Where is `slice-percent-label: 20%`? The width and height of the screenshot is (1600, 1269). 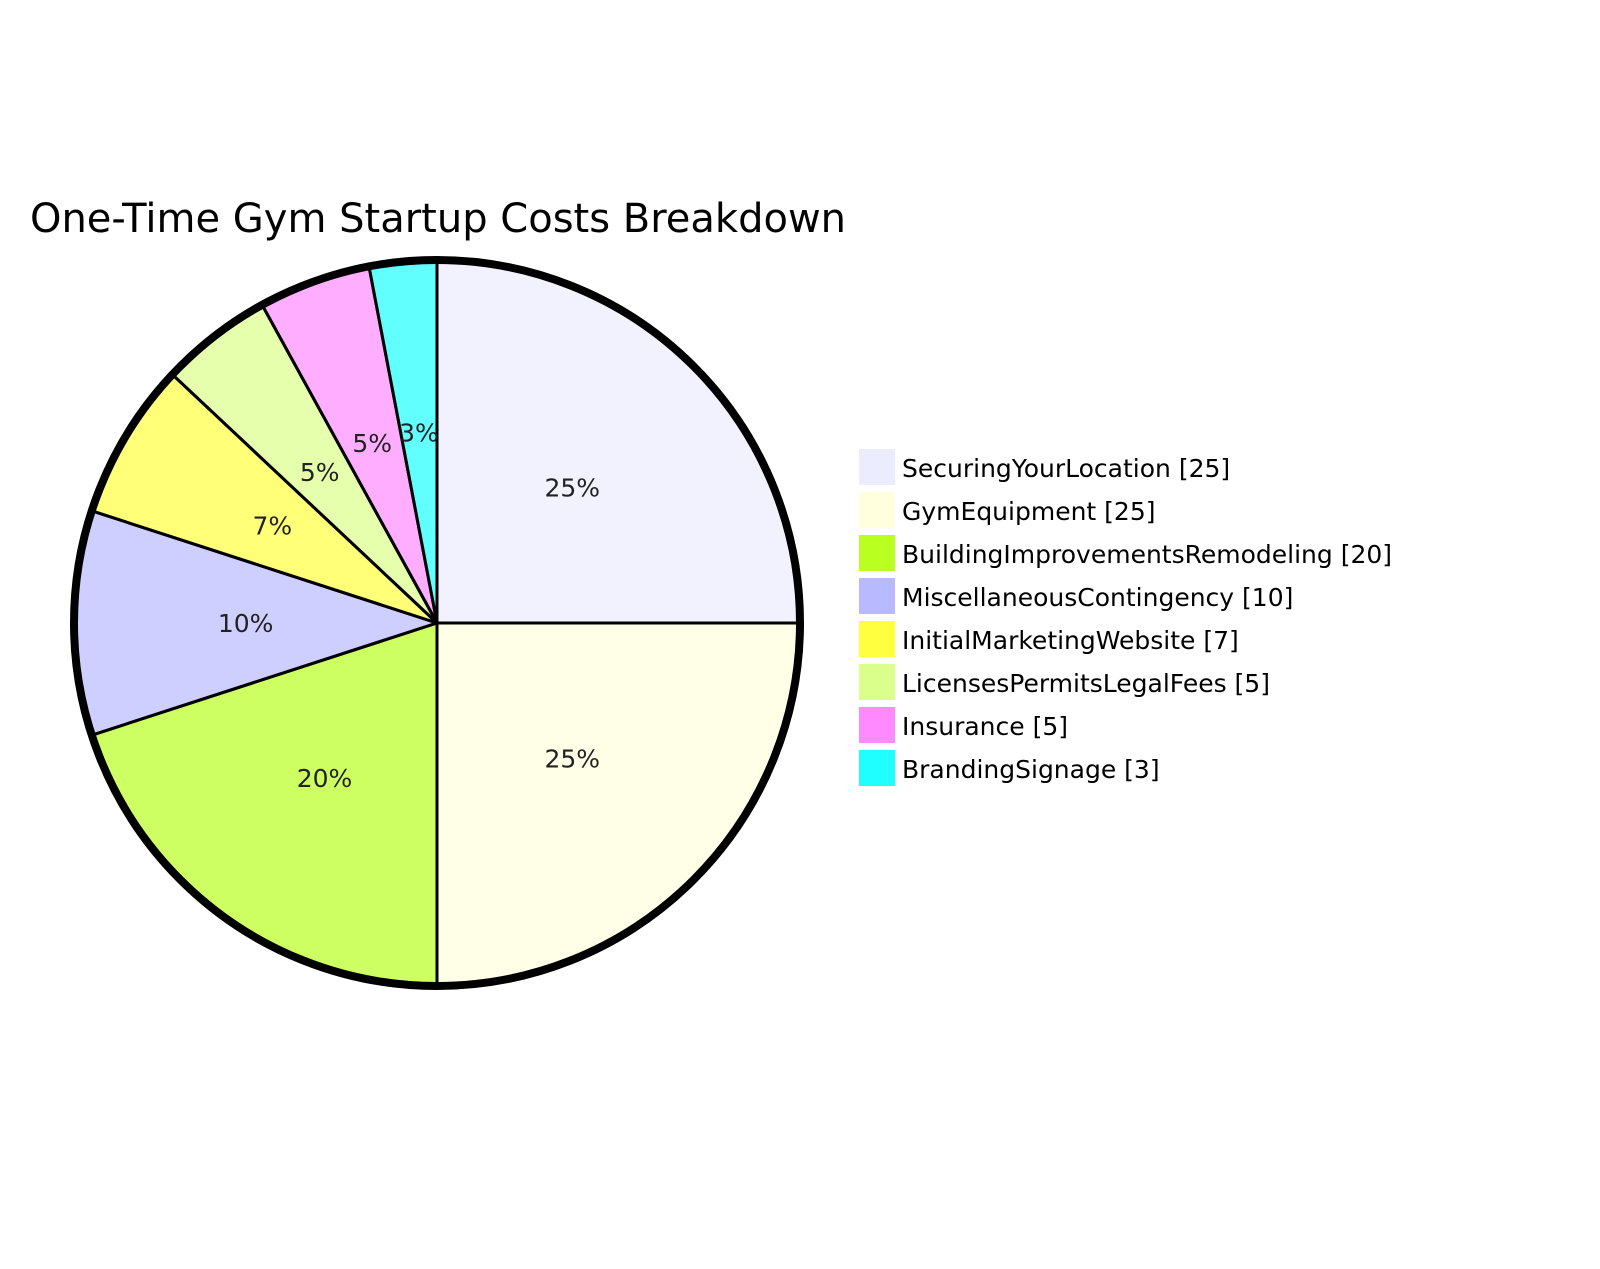 slice-percent-label: 20% is located at coordinates (325, 778).